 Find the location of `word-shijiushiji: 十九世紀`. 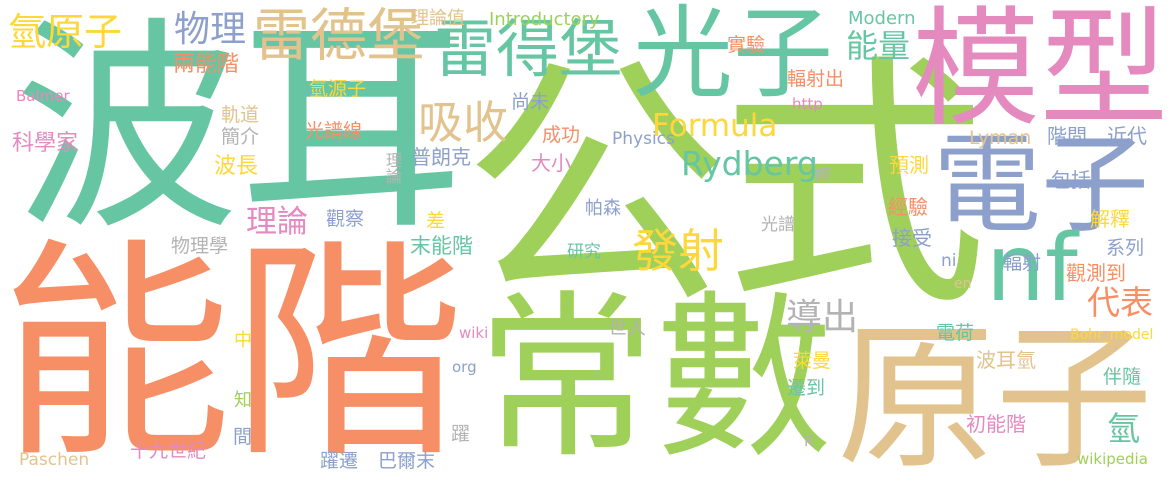

word-shijiushiji: 十九世紀 is located at coordinates (168, 451).